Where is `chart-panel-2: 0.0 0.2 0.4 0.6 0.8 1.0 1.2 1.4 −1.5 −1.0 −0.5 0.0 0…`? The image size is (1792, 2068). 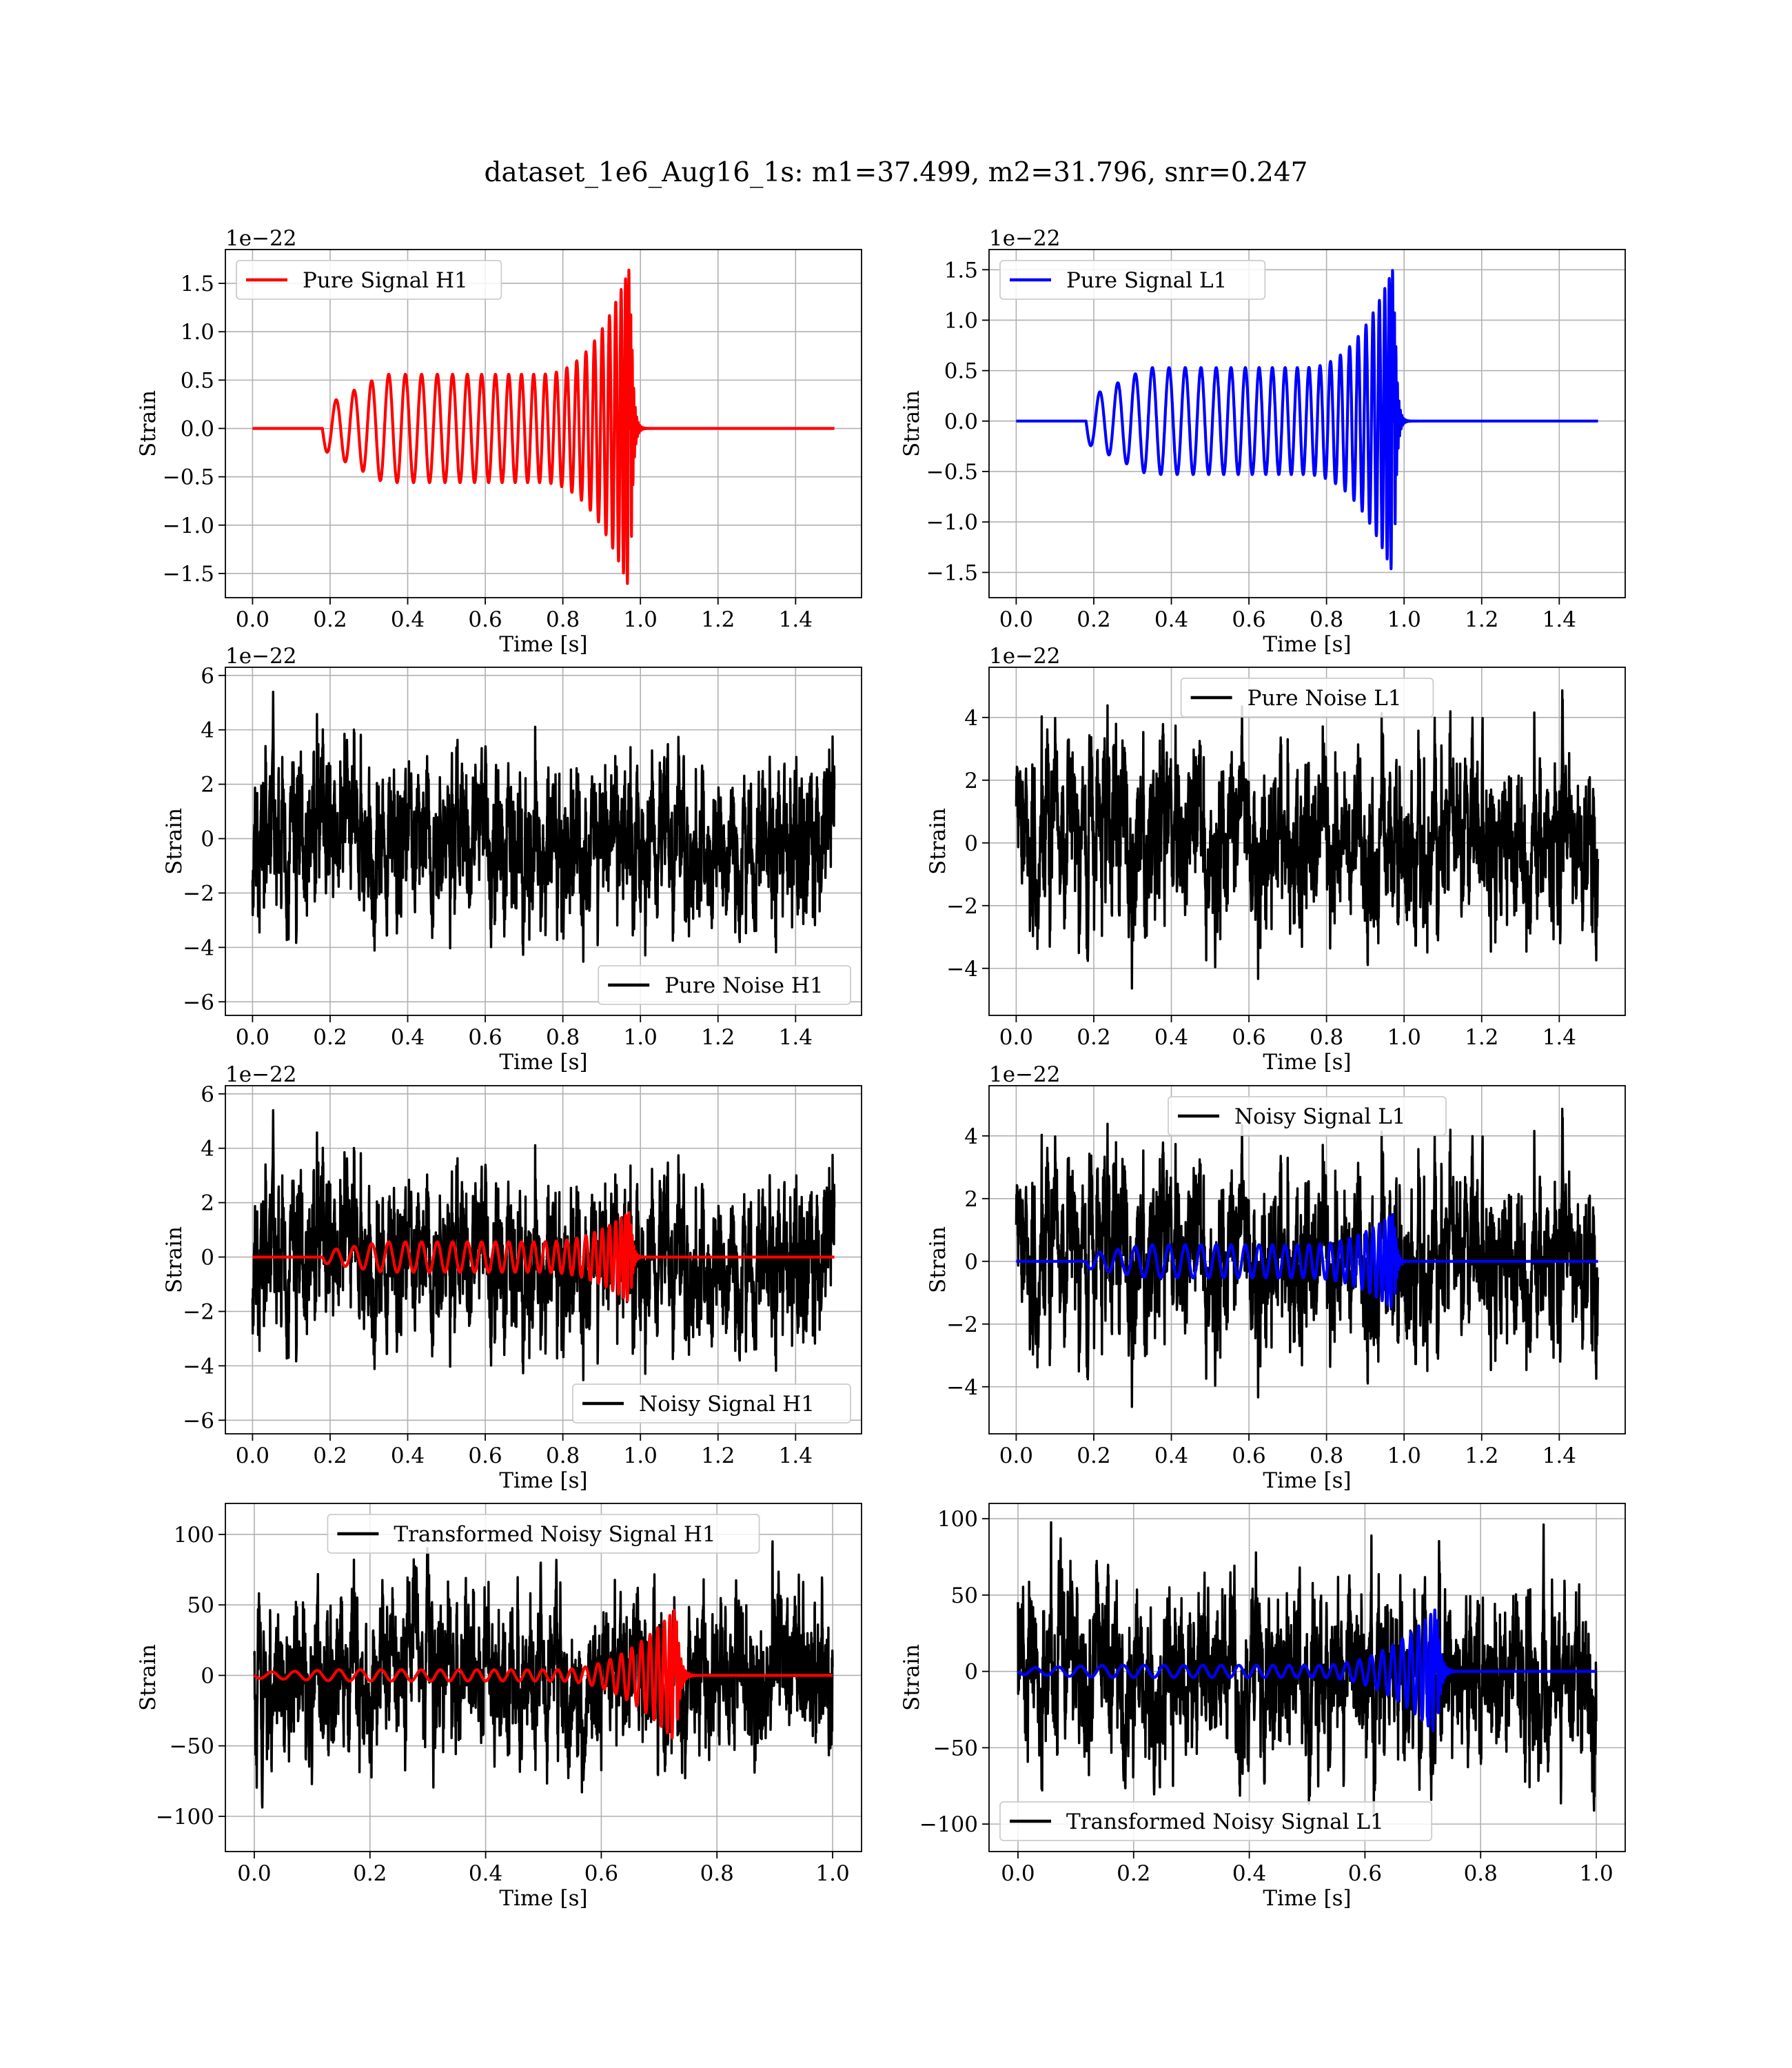 chart-panel-2: 0.0 0.2 0.4 0.6 0.8 1.0 1.2 1.4 −1.5 −1.0 −0.5 0.0 0… is located at coordinates (1262, 441).